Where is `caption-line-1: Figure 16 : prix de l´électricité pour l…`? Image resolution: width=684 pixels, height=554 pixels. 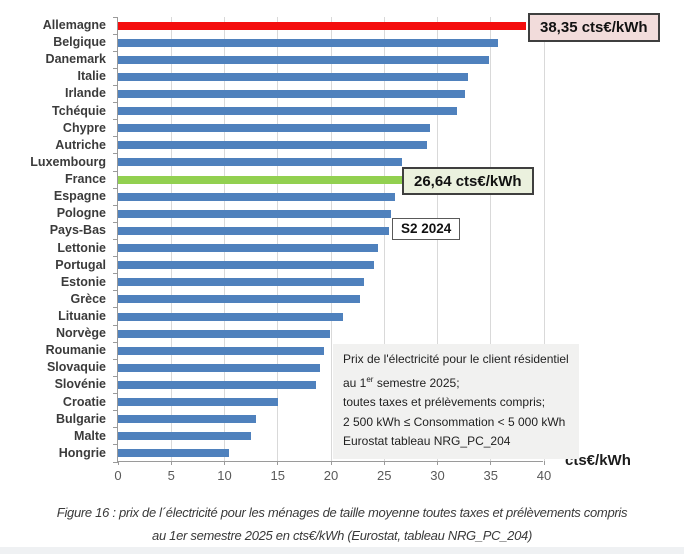
caption-line-1: Figure 16 : prix de l´électricité pour l… is located at coordinates (342, 512).